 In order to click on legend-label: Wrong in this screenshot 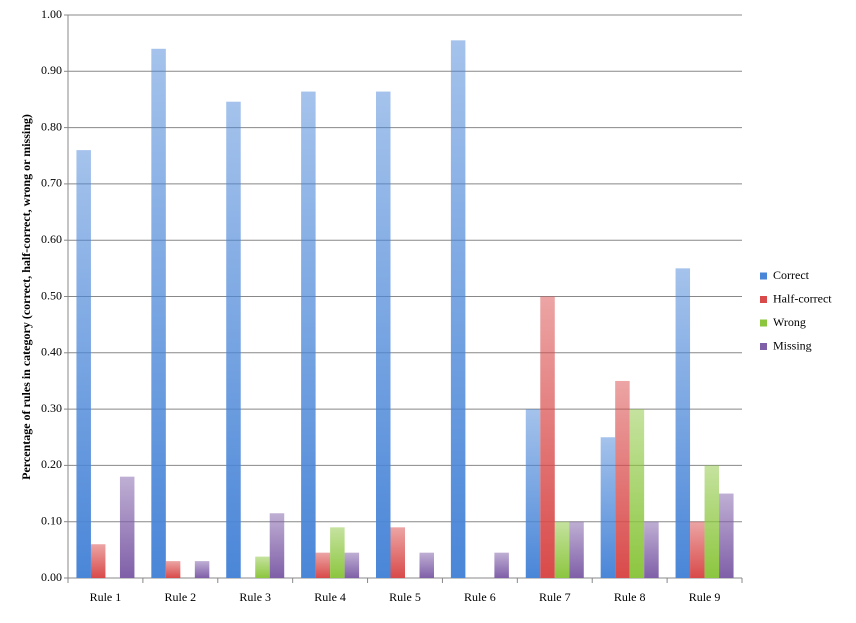, I will do `click(789, 322)`.